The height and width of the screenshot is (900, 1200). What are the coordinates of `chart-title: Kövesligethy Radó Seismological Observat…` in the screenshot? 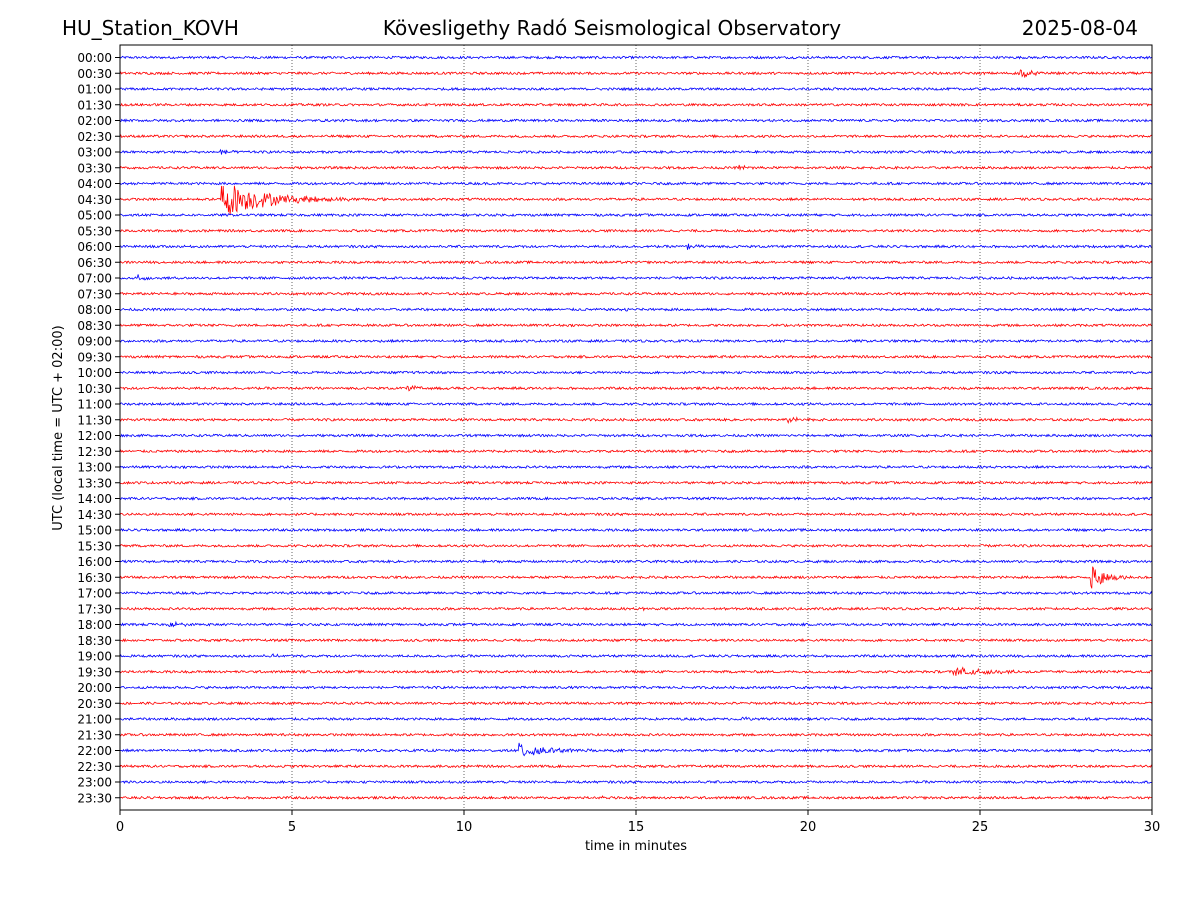 It's located at (612, 28).